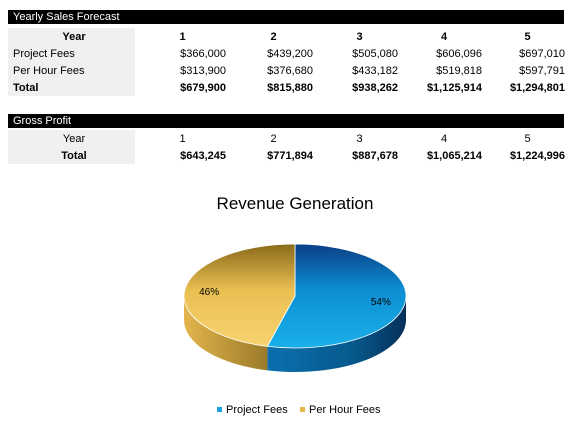 This screenshot has width=580, height=428. Describe the element at coordinates (459, 53) in the screenshot. I see `cell-value: $606,096` at that location.